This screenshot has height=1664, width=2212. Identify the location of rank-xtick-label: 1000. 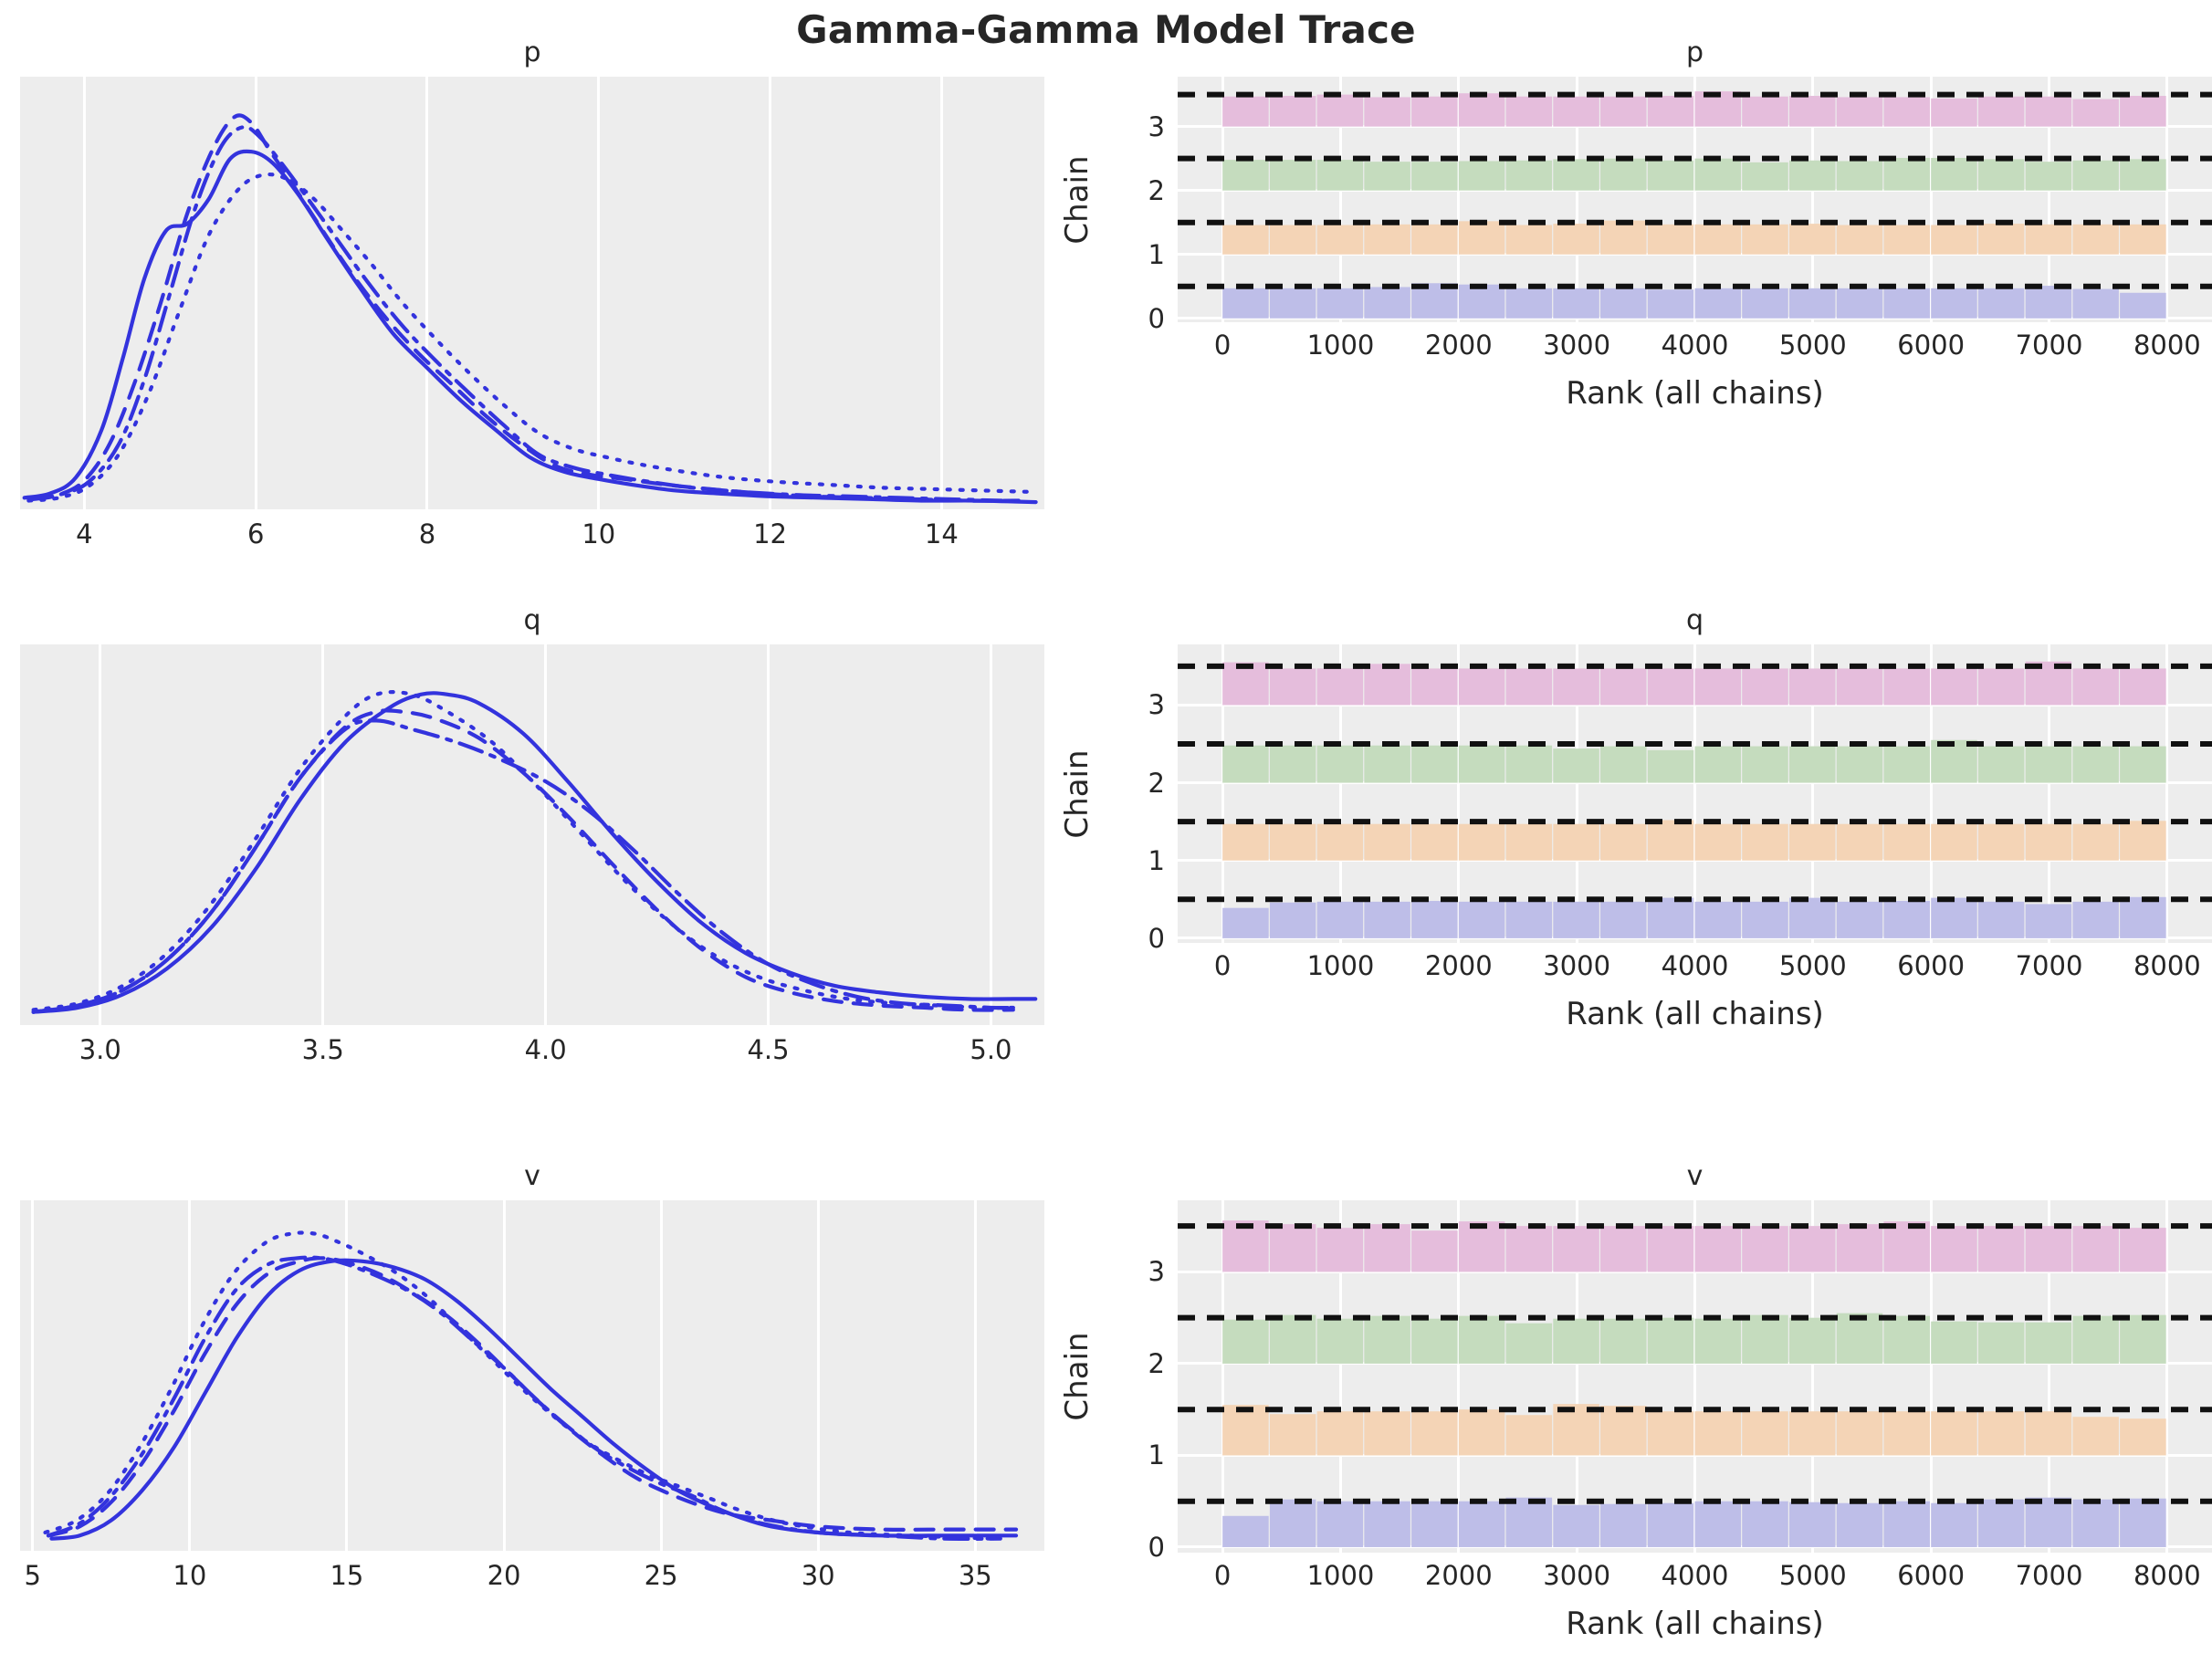
(1340, 965).